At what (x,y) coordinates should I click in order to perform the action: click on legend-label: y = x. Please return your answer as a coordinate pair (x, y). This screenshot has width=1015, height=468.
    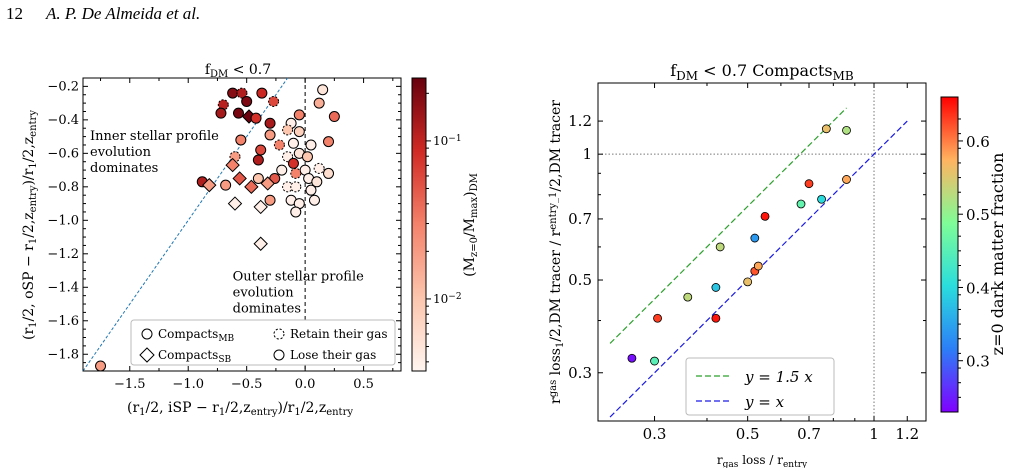
    Looking at the image, I should click on (764, 402).